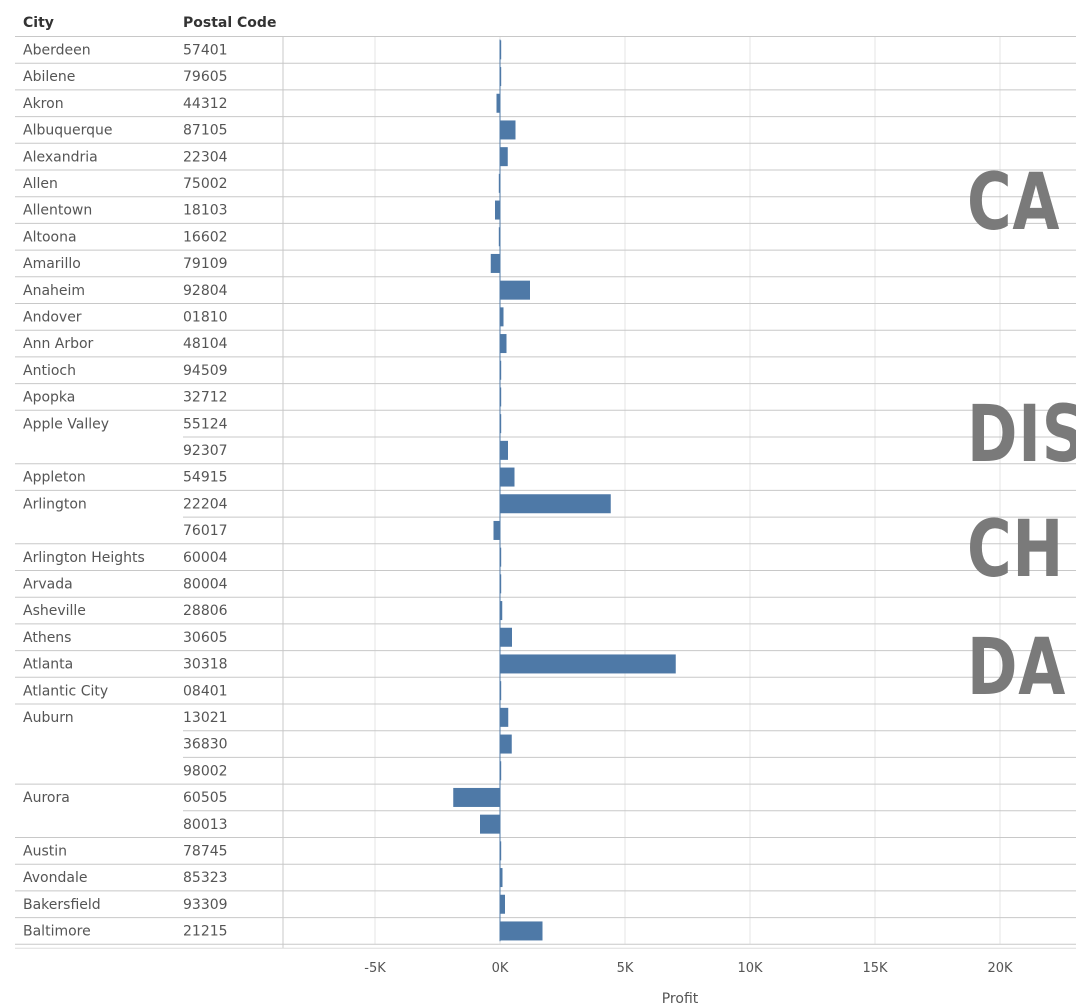  Describe the element at coordinates (205, 585) in the screenshot. I see `postal-code-label: 80004` at that location.